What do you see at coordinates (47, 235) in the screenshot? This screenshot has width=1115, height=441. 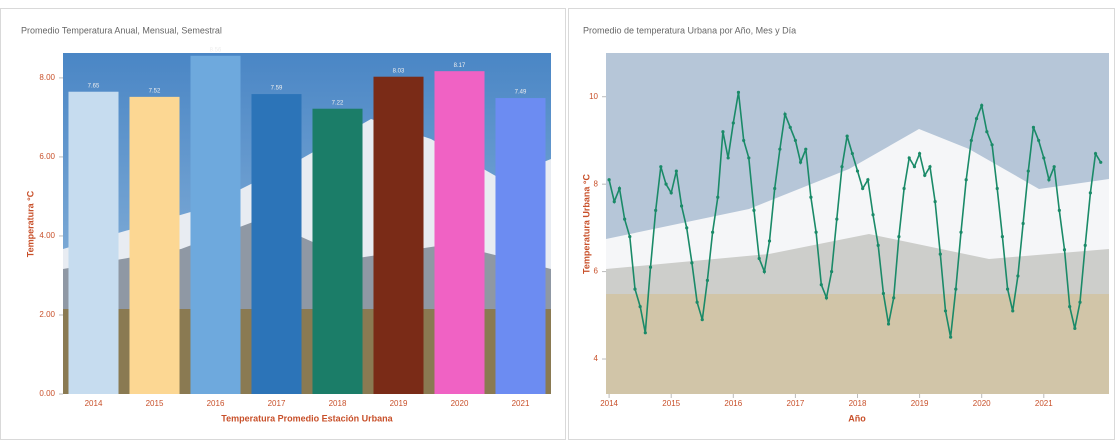 I see `y-tick-label: 4.00` at bounding box center [47, 235].